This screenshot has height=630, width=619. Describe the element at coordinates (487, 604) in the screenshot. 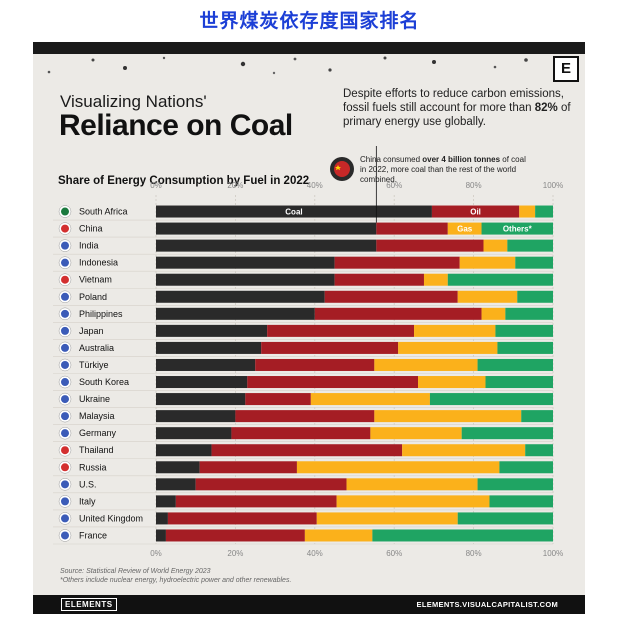

I see `brand-url: ELEMENTS.VISUALCAPITALIST.COM` at that location.